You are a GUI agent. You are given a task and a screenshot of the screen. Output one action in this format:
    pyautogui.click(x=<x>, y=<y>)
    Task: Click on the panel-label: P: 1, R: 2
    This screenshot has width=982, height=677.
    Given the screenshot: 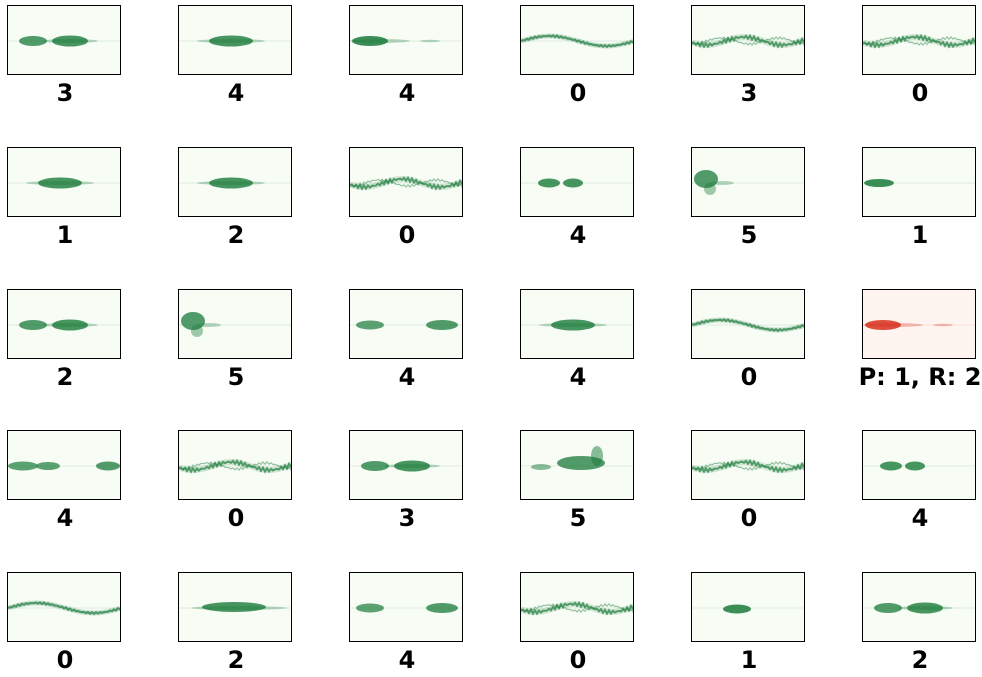 What is the action you would take?
    pyautogui.click(x=920, y=377)
    